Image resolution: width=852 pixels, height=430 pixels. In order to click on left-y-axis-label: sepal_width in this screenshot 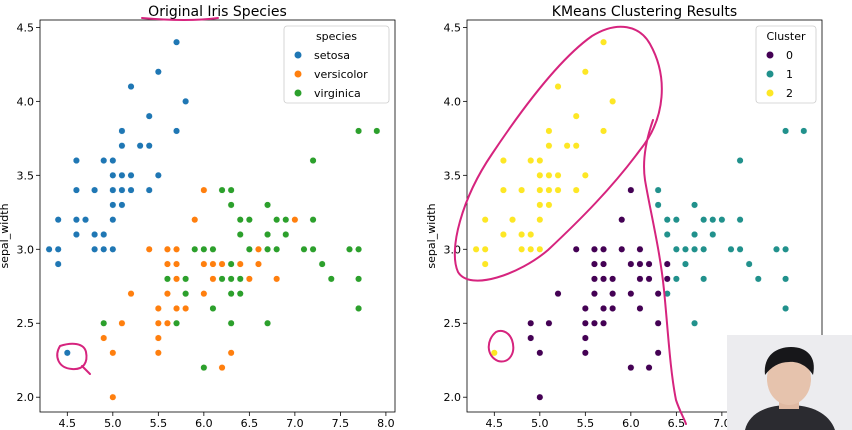, I will do `click(5, 235)`.